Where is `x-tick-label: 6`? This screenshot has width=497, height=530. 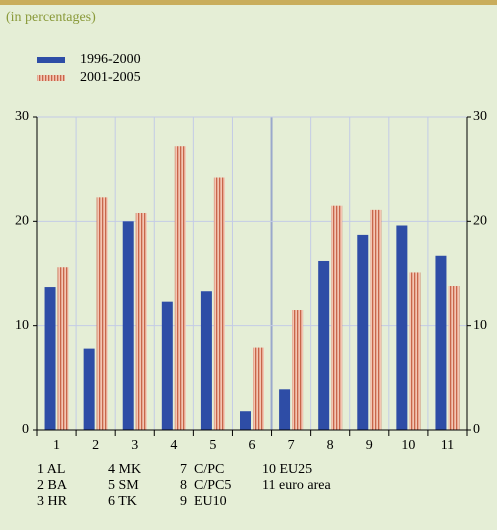 x-tick-label: 6 is located at coordinates (252, 445).